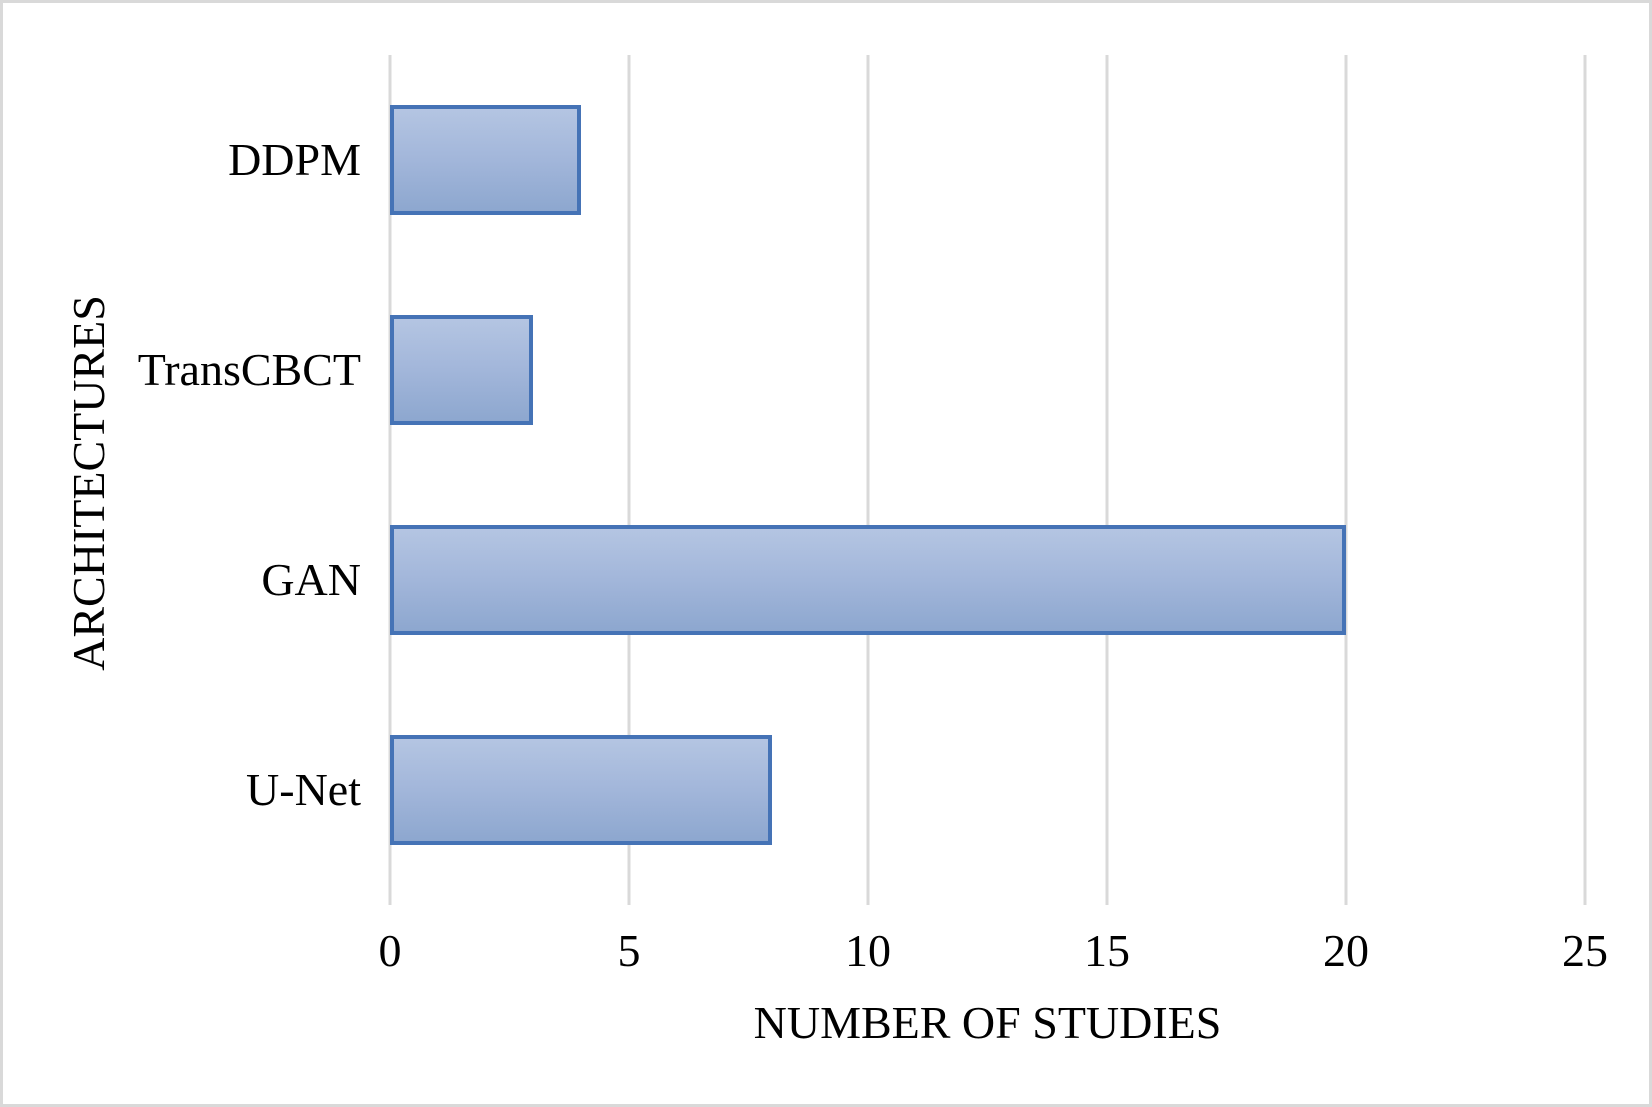  I want to click on x-tick-label: 0, so click(390, 950).